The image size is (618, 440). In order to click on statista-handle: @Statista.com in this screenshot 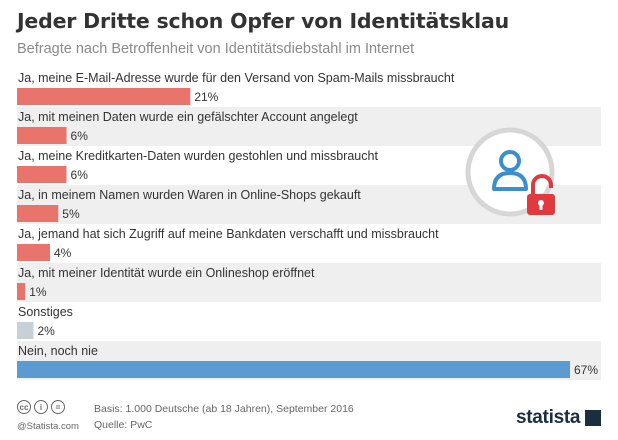, I will do `click(48, 426)`.